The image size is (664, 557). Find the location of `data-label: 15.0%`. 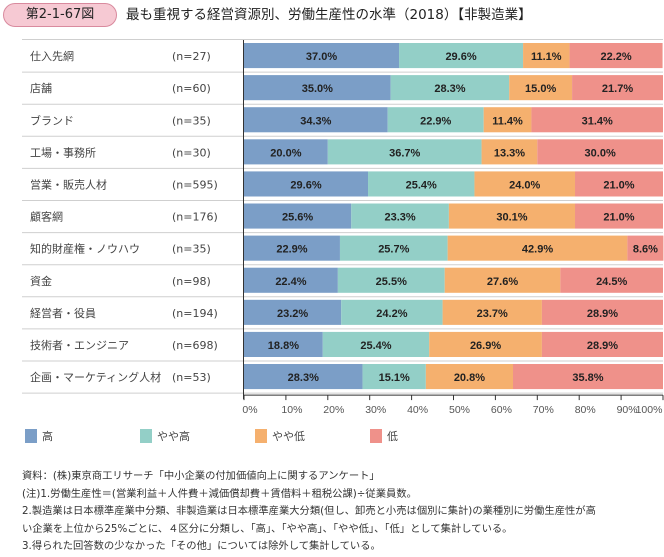

data-label: 15.0% is located at coordinates (540, 89).